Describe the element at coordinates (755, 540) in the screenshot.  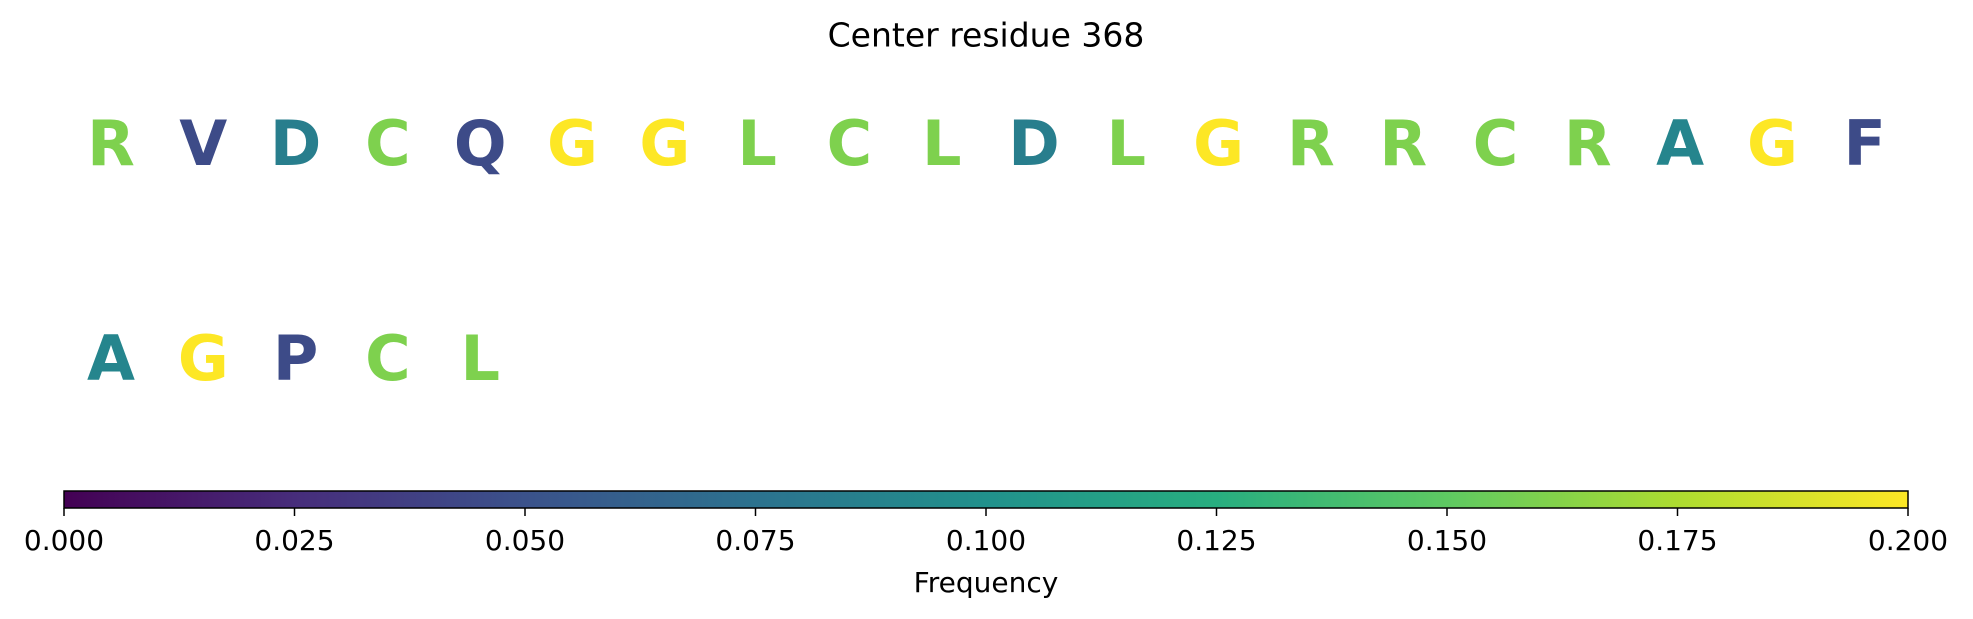
I see `x-tick-label: 0.075` at that location.